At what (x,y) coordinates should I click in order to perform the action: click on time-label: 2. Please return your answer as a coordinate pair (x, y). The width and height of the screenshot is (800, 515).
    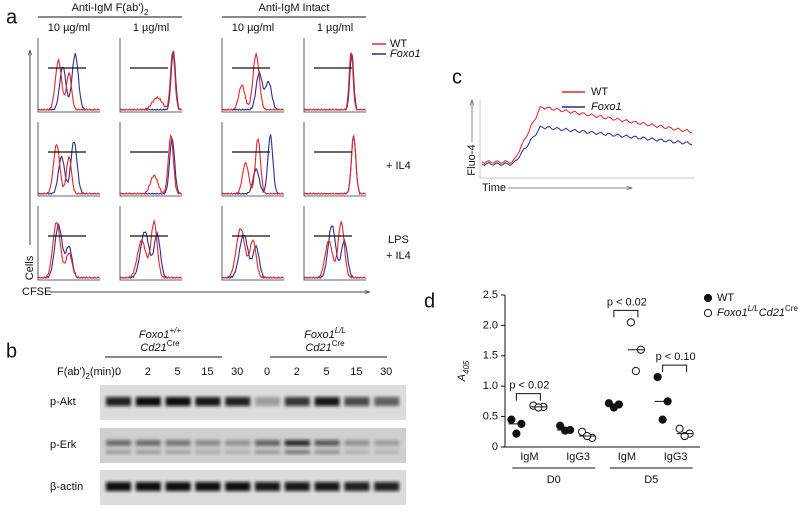
    Looking at the image, I should click on (297, 372).